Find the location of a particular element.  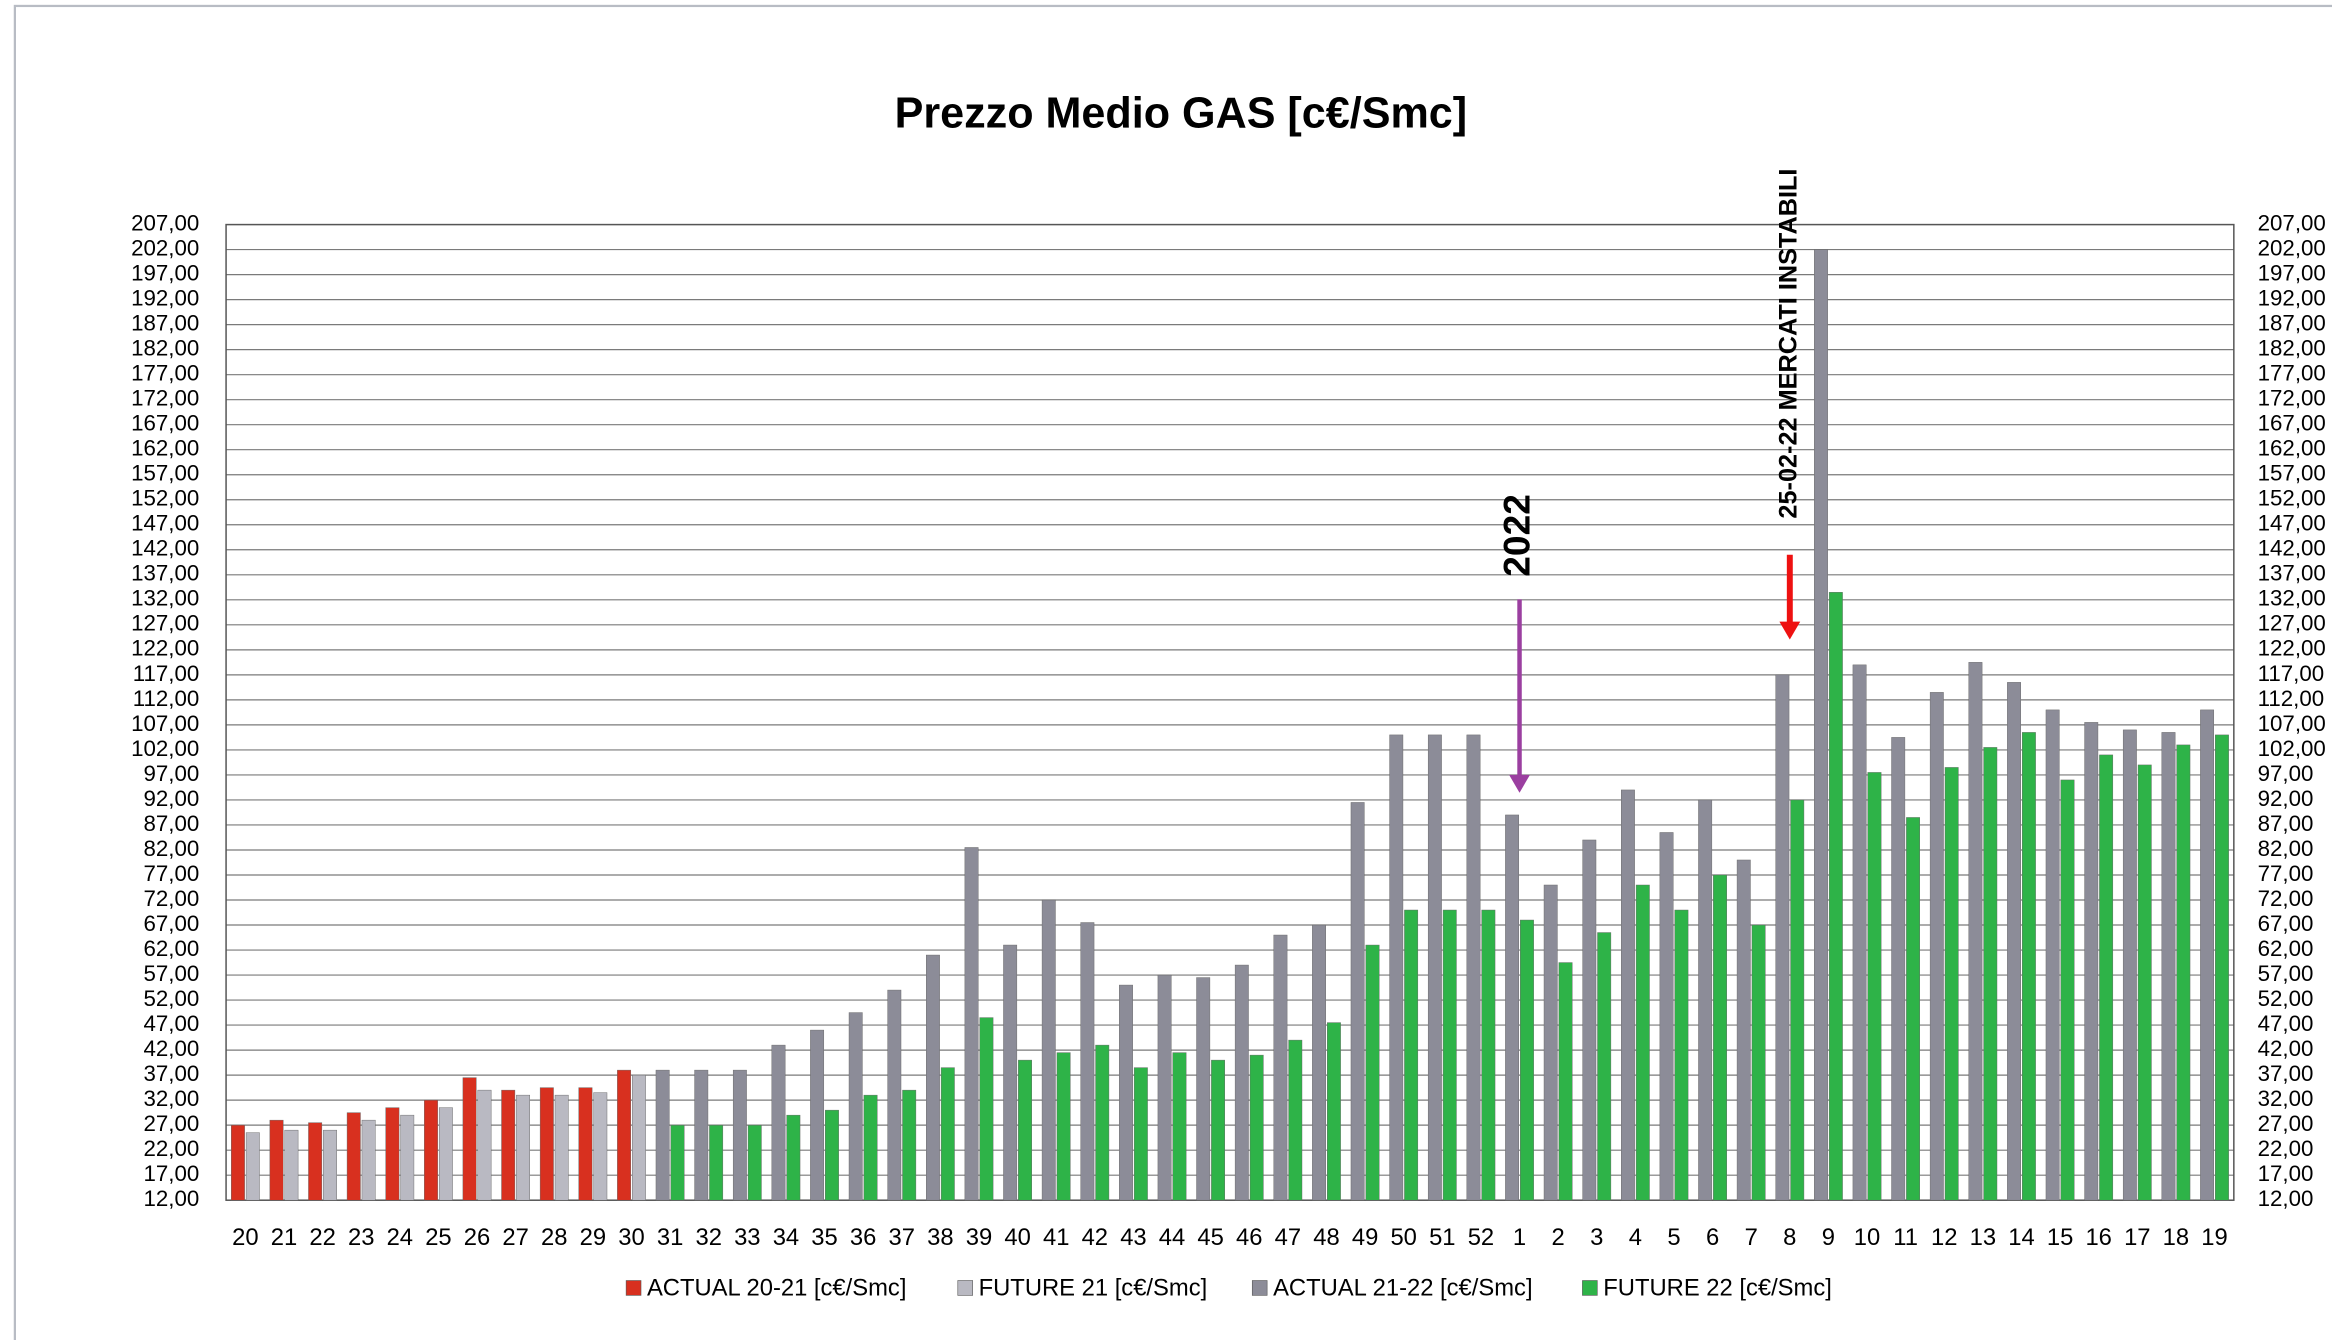

x-tick-label: 49 is located at coordinates (1365, 1237).